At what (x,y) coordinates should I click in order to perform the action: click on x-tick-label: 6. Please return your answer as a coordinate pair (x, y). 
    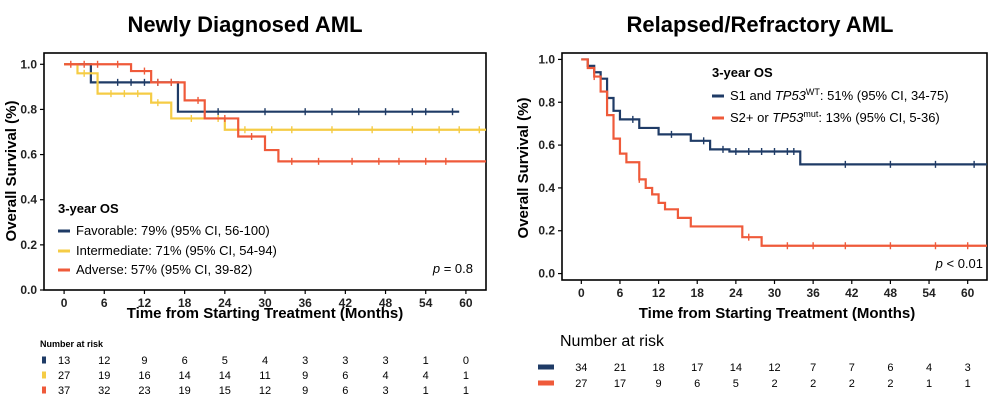
    Looking at the image, I should click on (620, 293).